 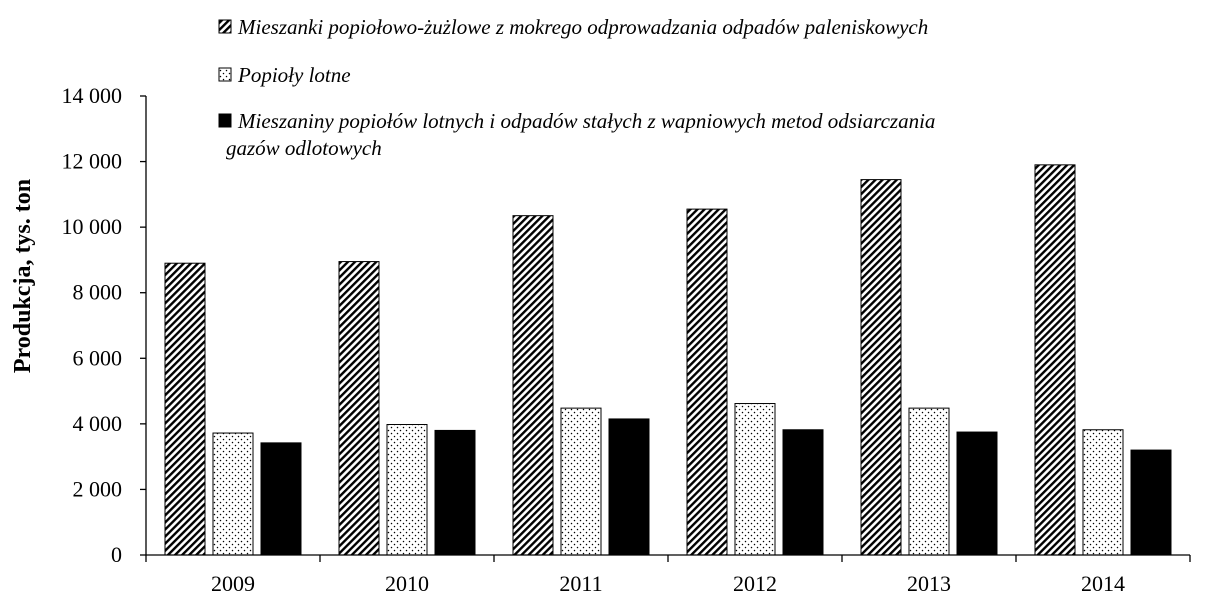 I want to click on y-tick-label: 4 000, so click(x=98, y=423).